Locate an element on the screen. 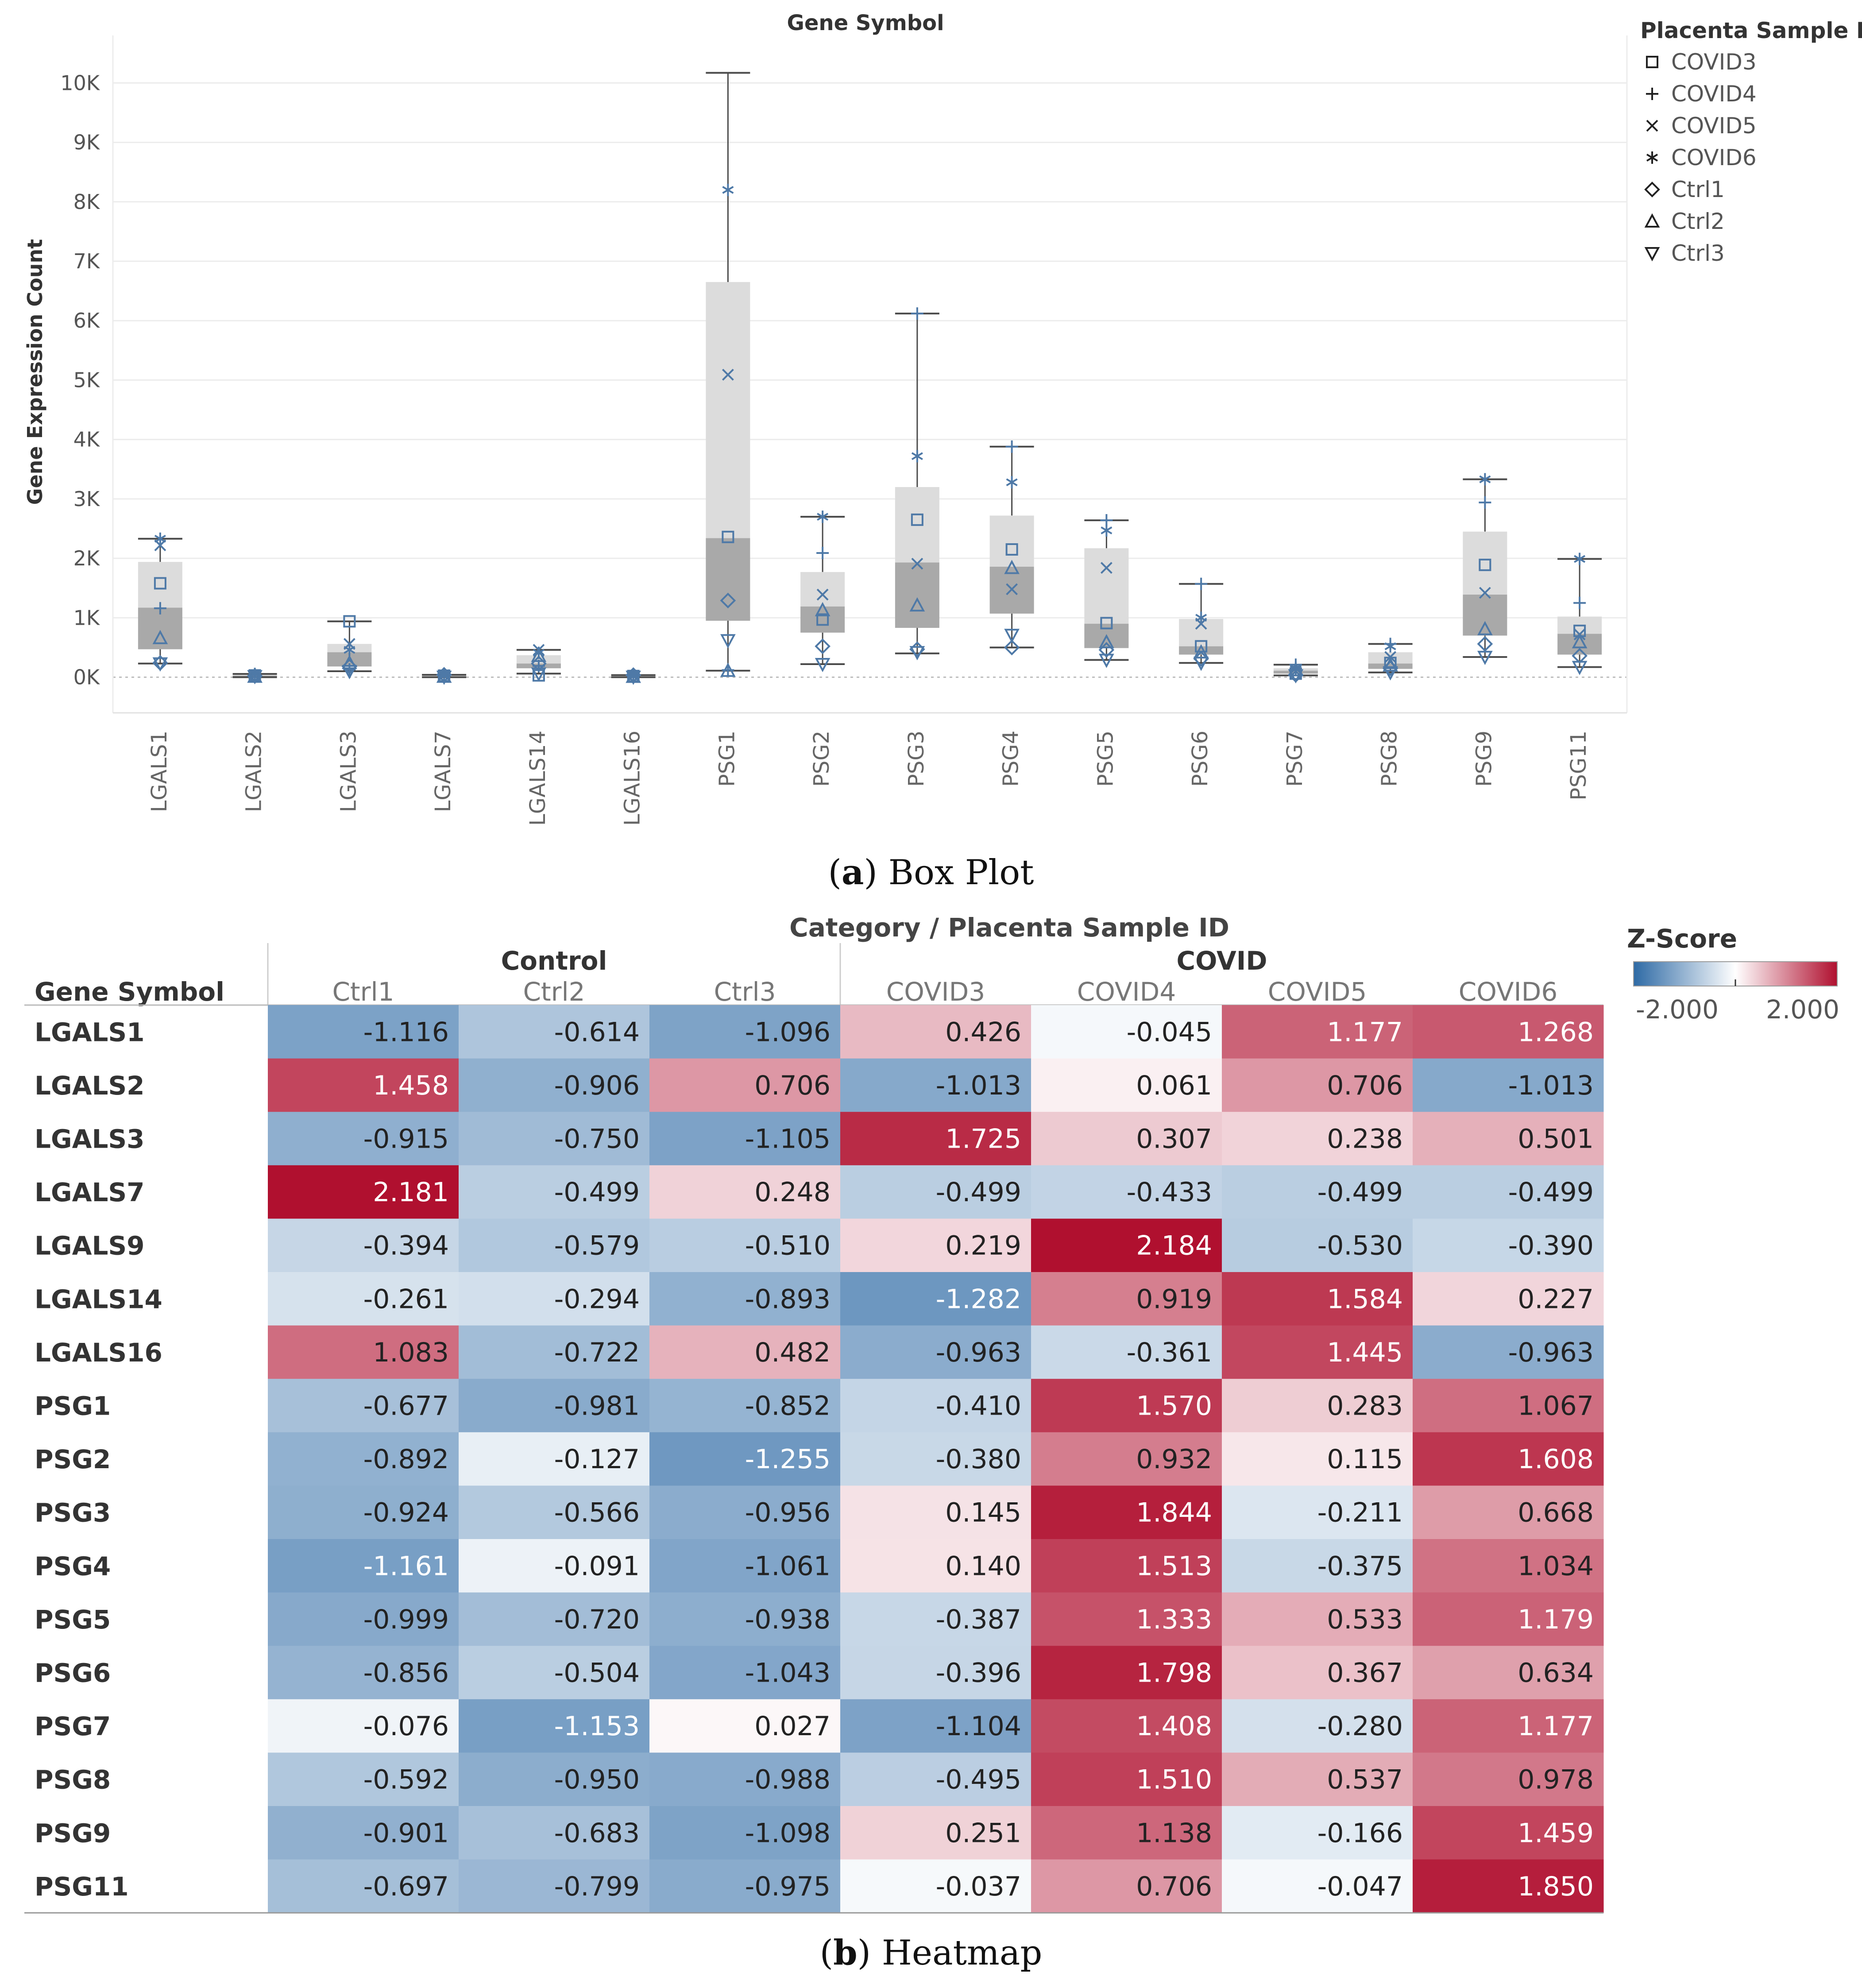  box-upper is located at coordinates (823, 589).